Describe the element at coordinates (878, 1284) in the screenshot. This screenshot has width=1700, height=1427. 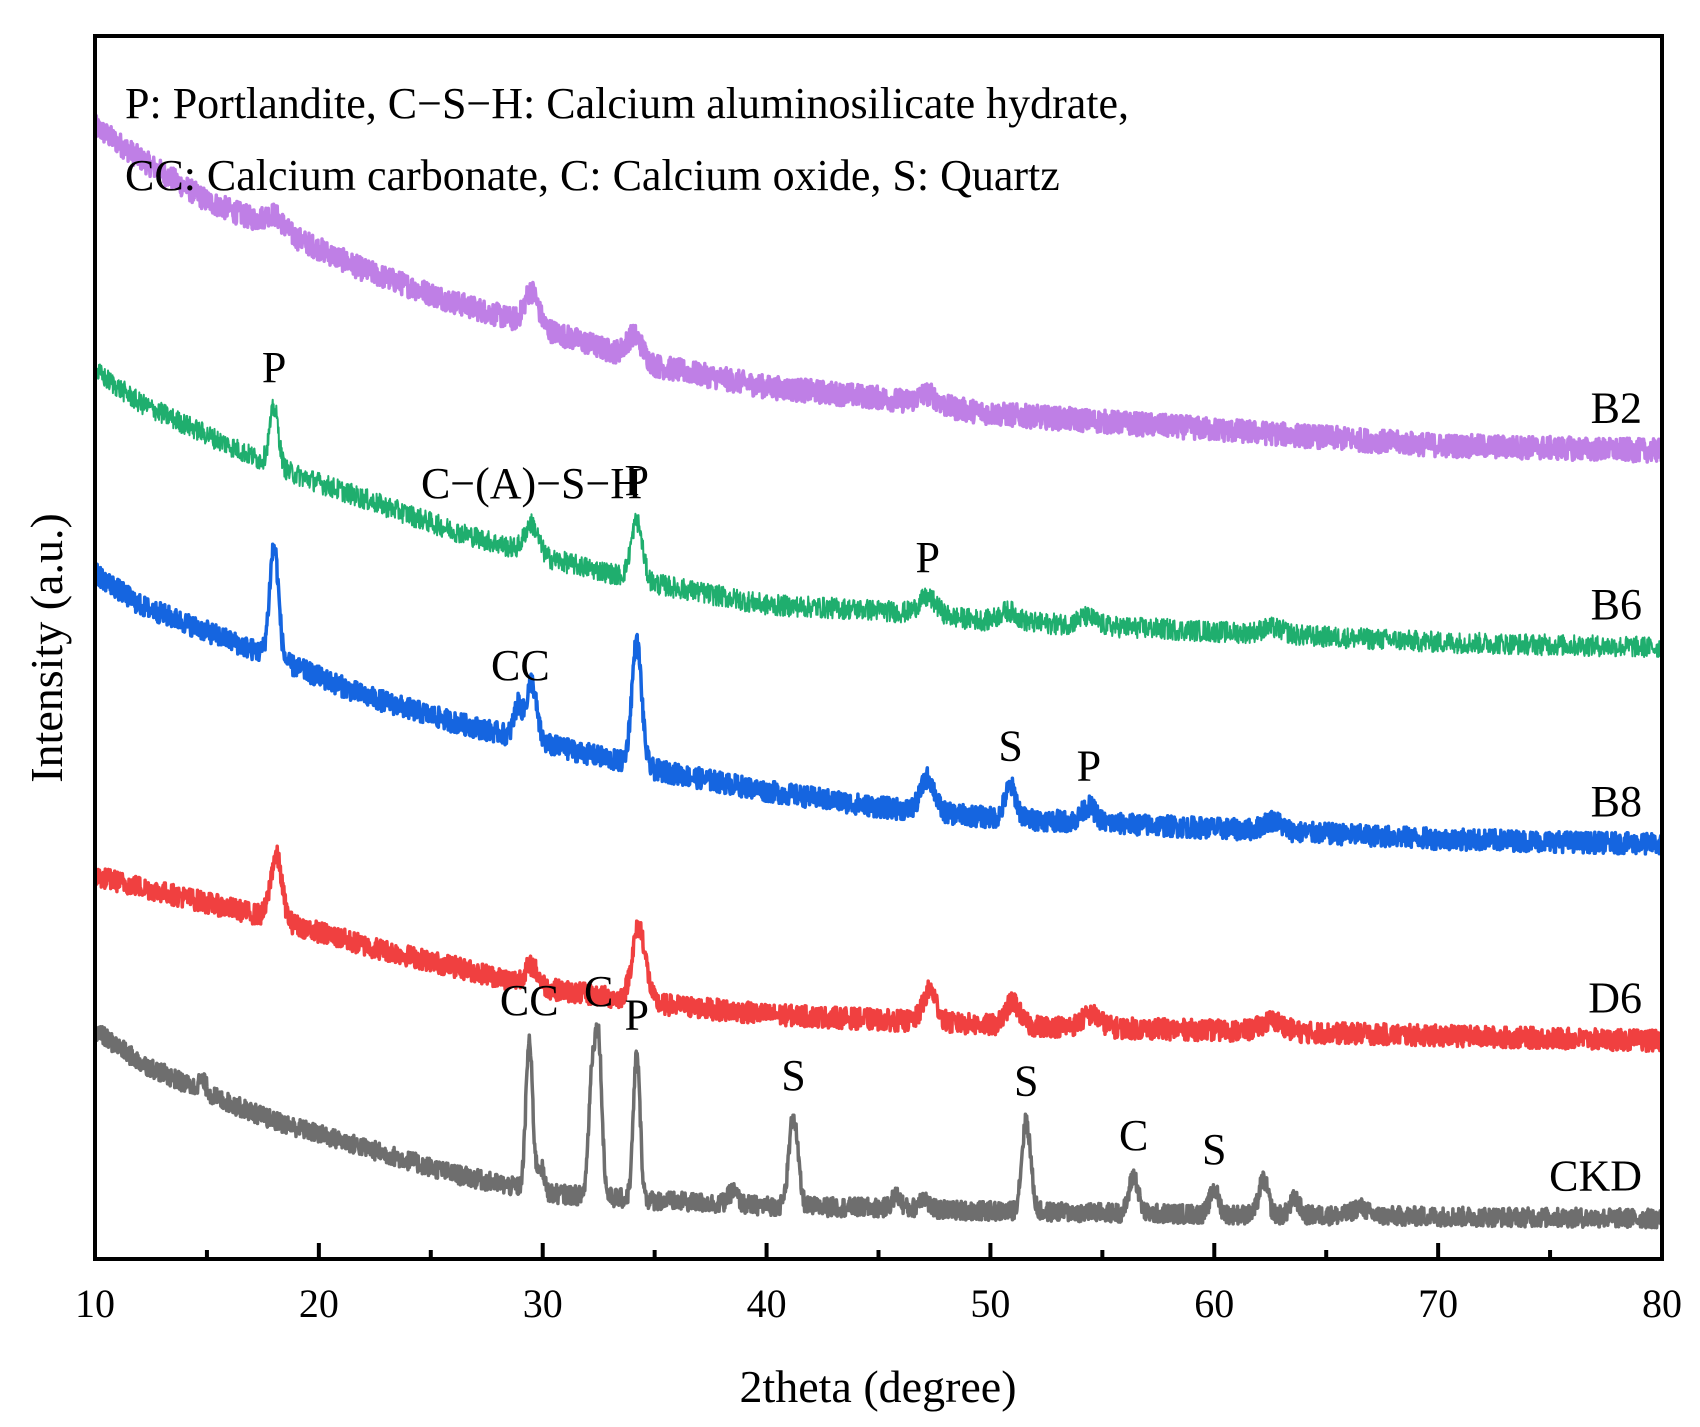
I see `tick-layer: 10 20 30 40 50 60 70 80` at that location.